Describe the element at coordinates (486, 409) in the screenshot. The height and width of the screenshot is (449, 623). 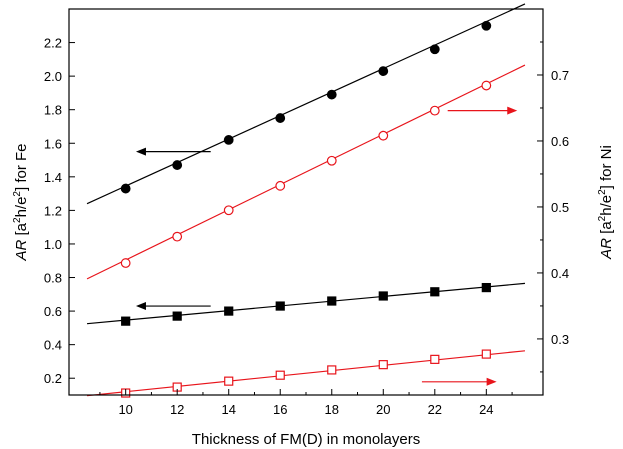
I see `x-tick-label: 24` at that location.